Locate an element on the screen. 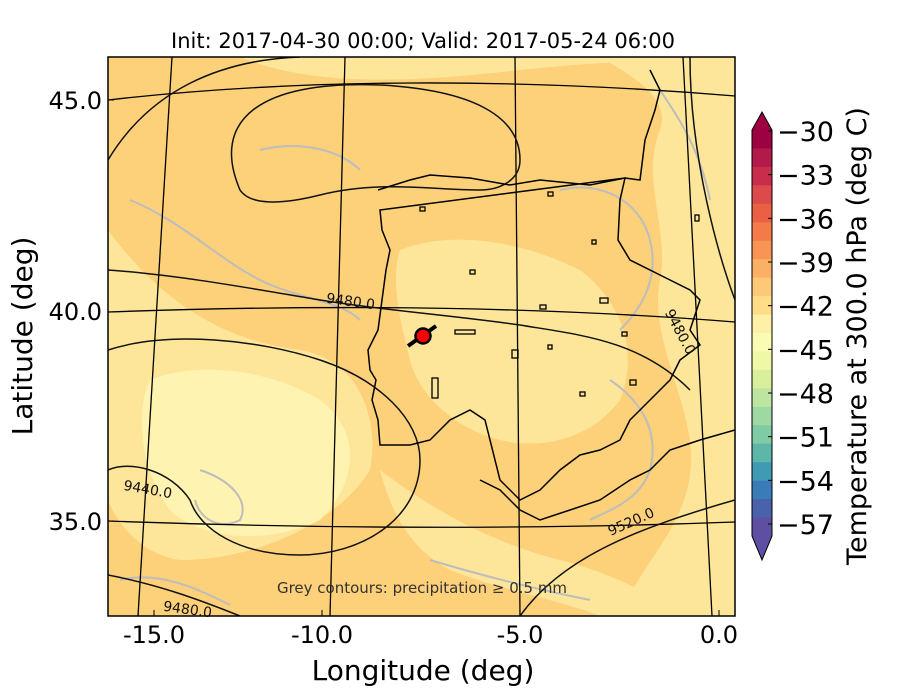  contour-label: 9480.0 is located at coordinates (350, 302).